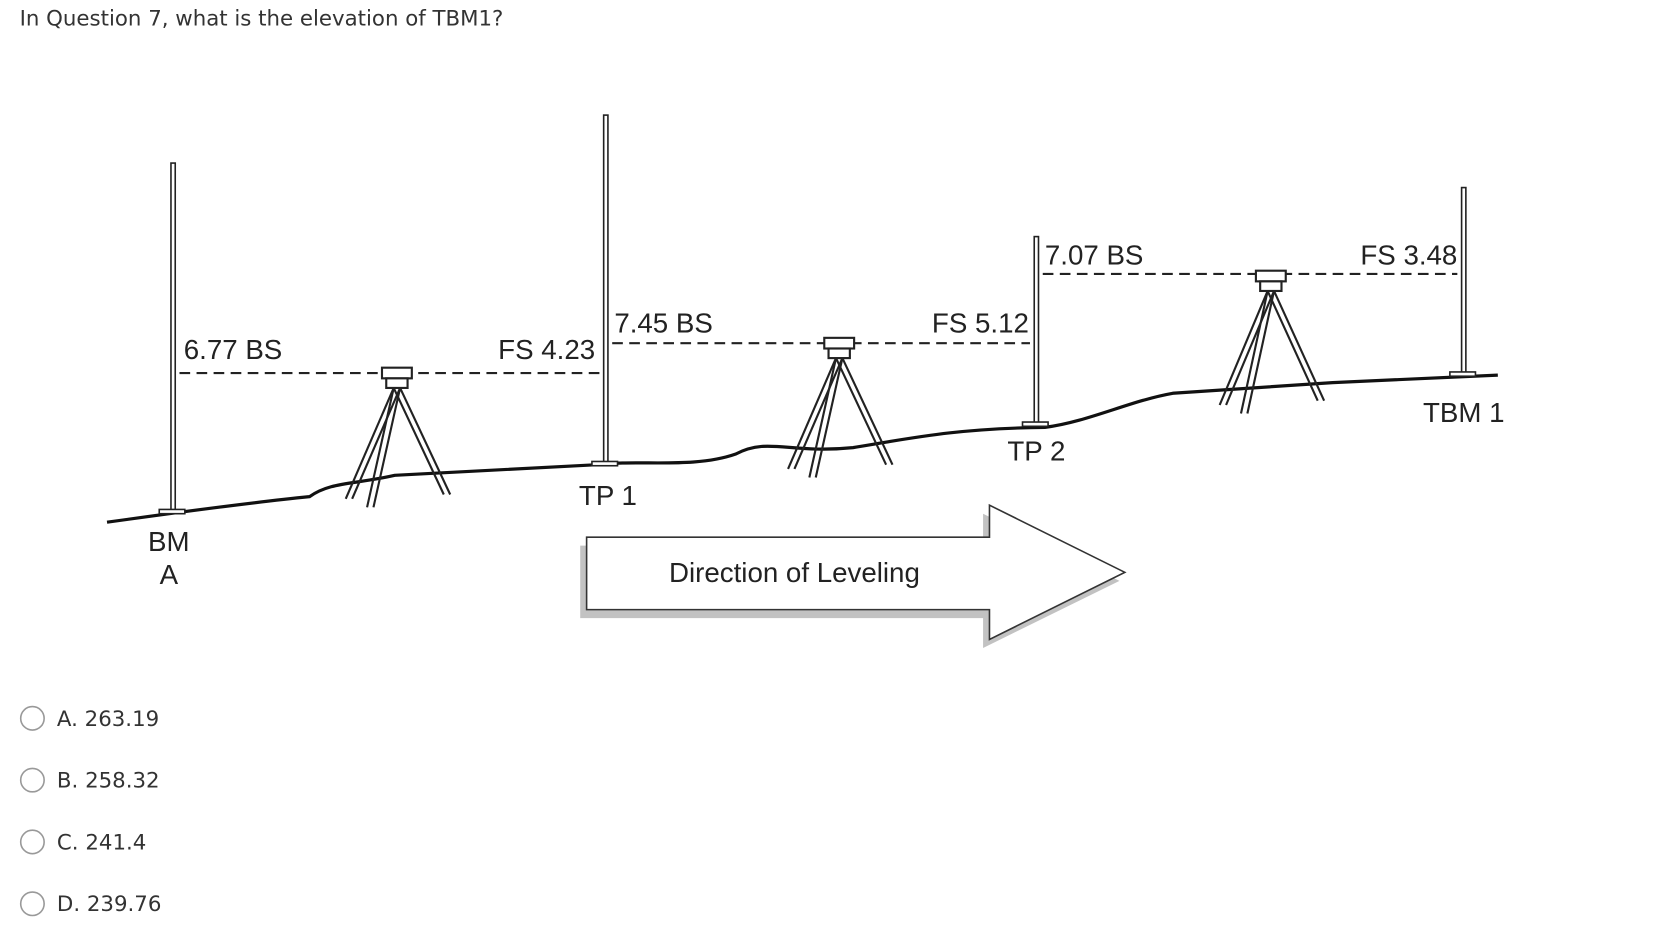  I want to click on direction-arrow: Direction of Leveling, so click(853, 575).